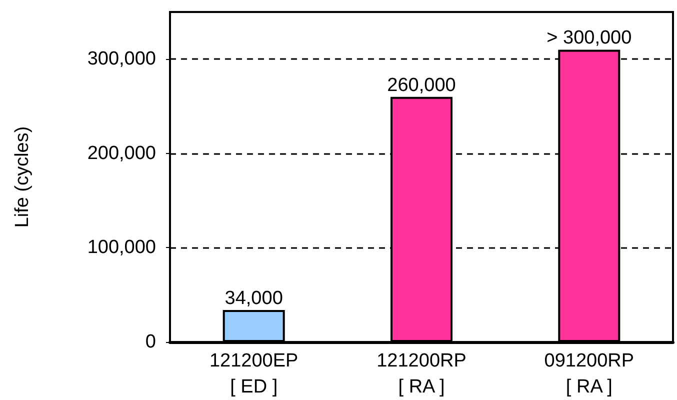 This screenshot has width=677, height=400. I want to click on x-tick-label: 121200EP [ ED ], so click(253, 374).